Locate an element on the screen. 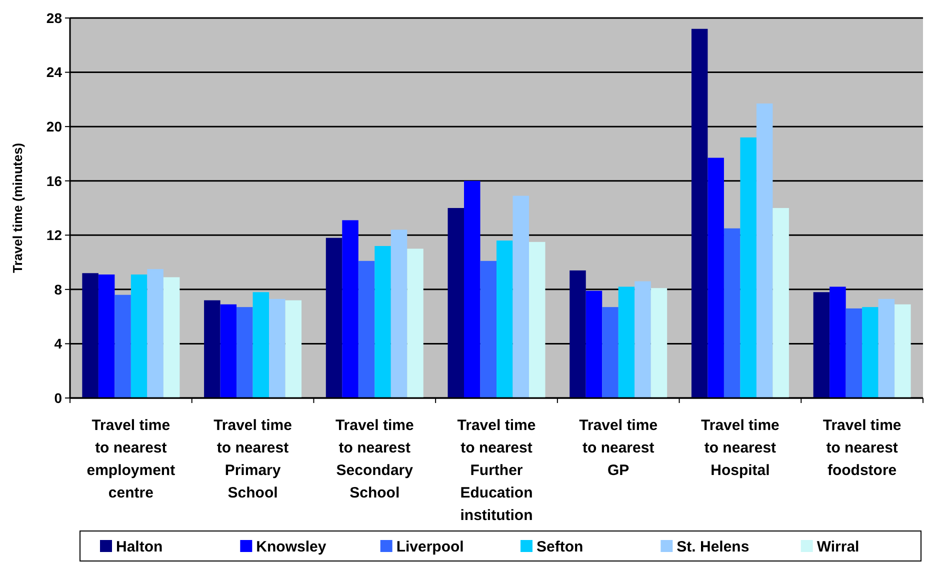 The width and height of the screenshot is (931, 567). y-tick-label: 24 is located at coordinates (54, 72).